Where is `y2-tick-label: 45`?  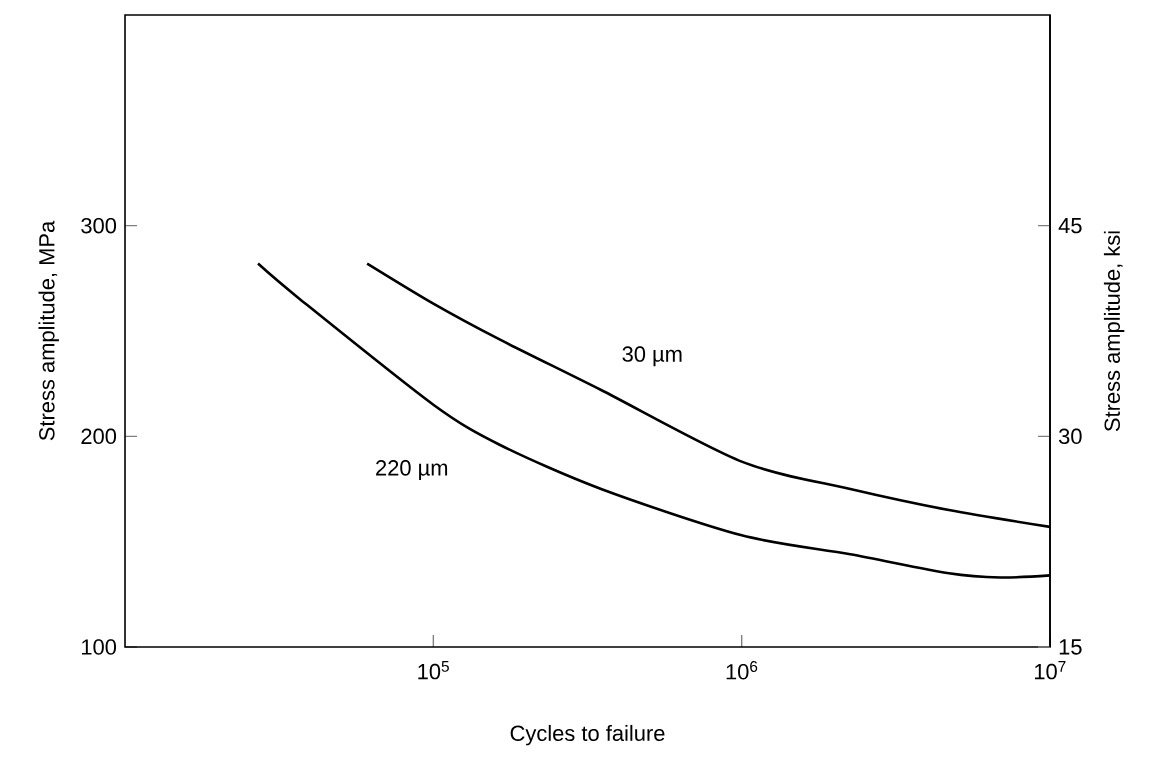
y2-tick-label: 45 is located at coordinates (1070, 226).